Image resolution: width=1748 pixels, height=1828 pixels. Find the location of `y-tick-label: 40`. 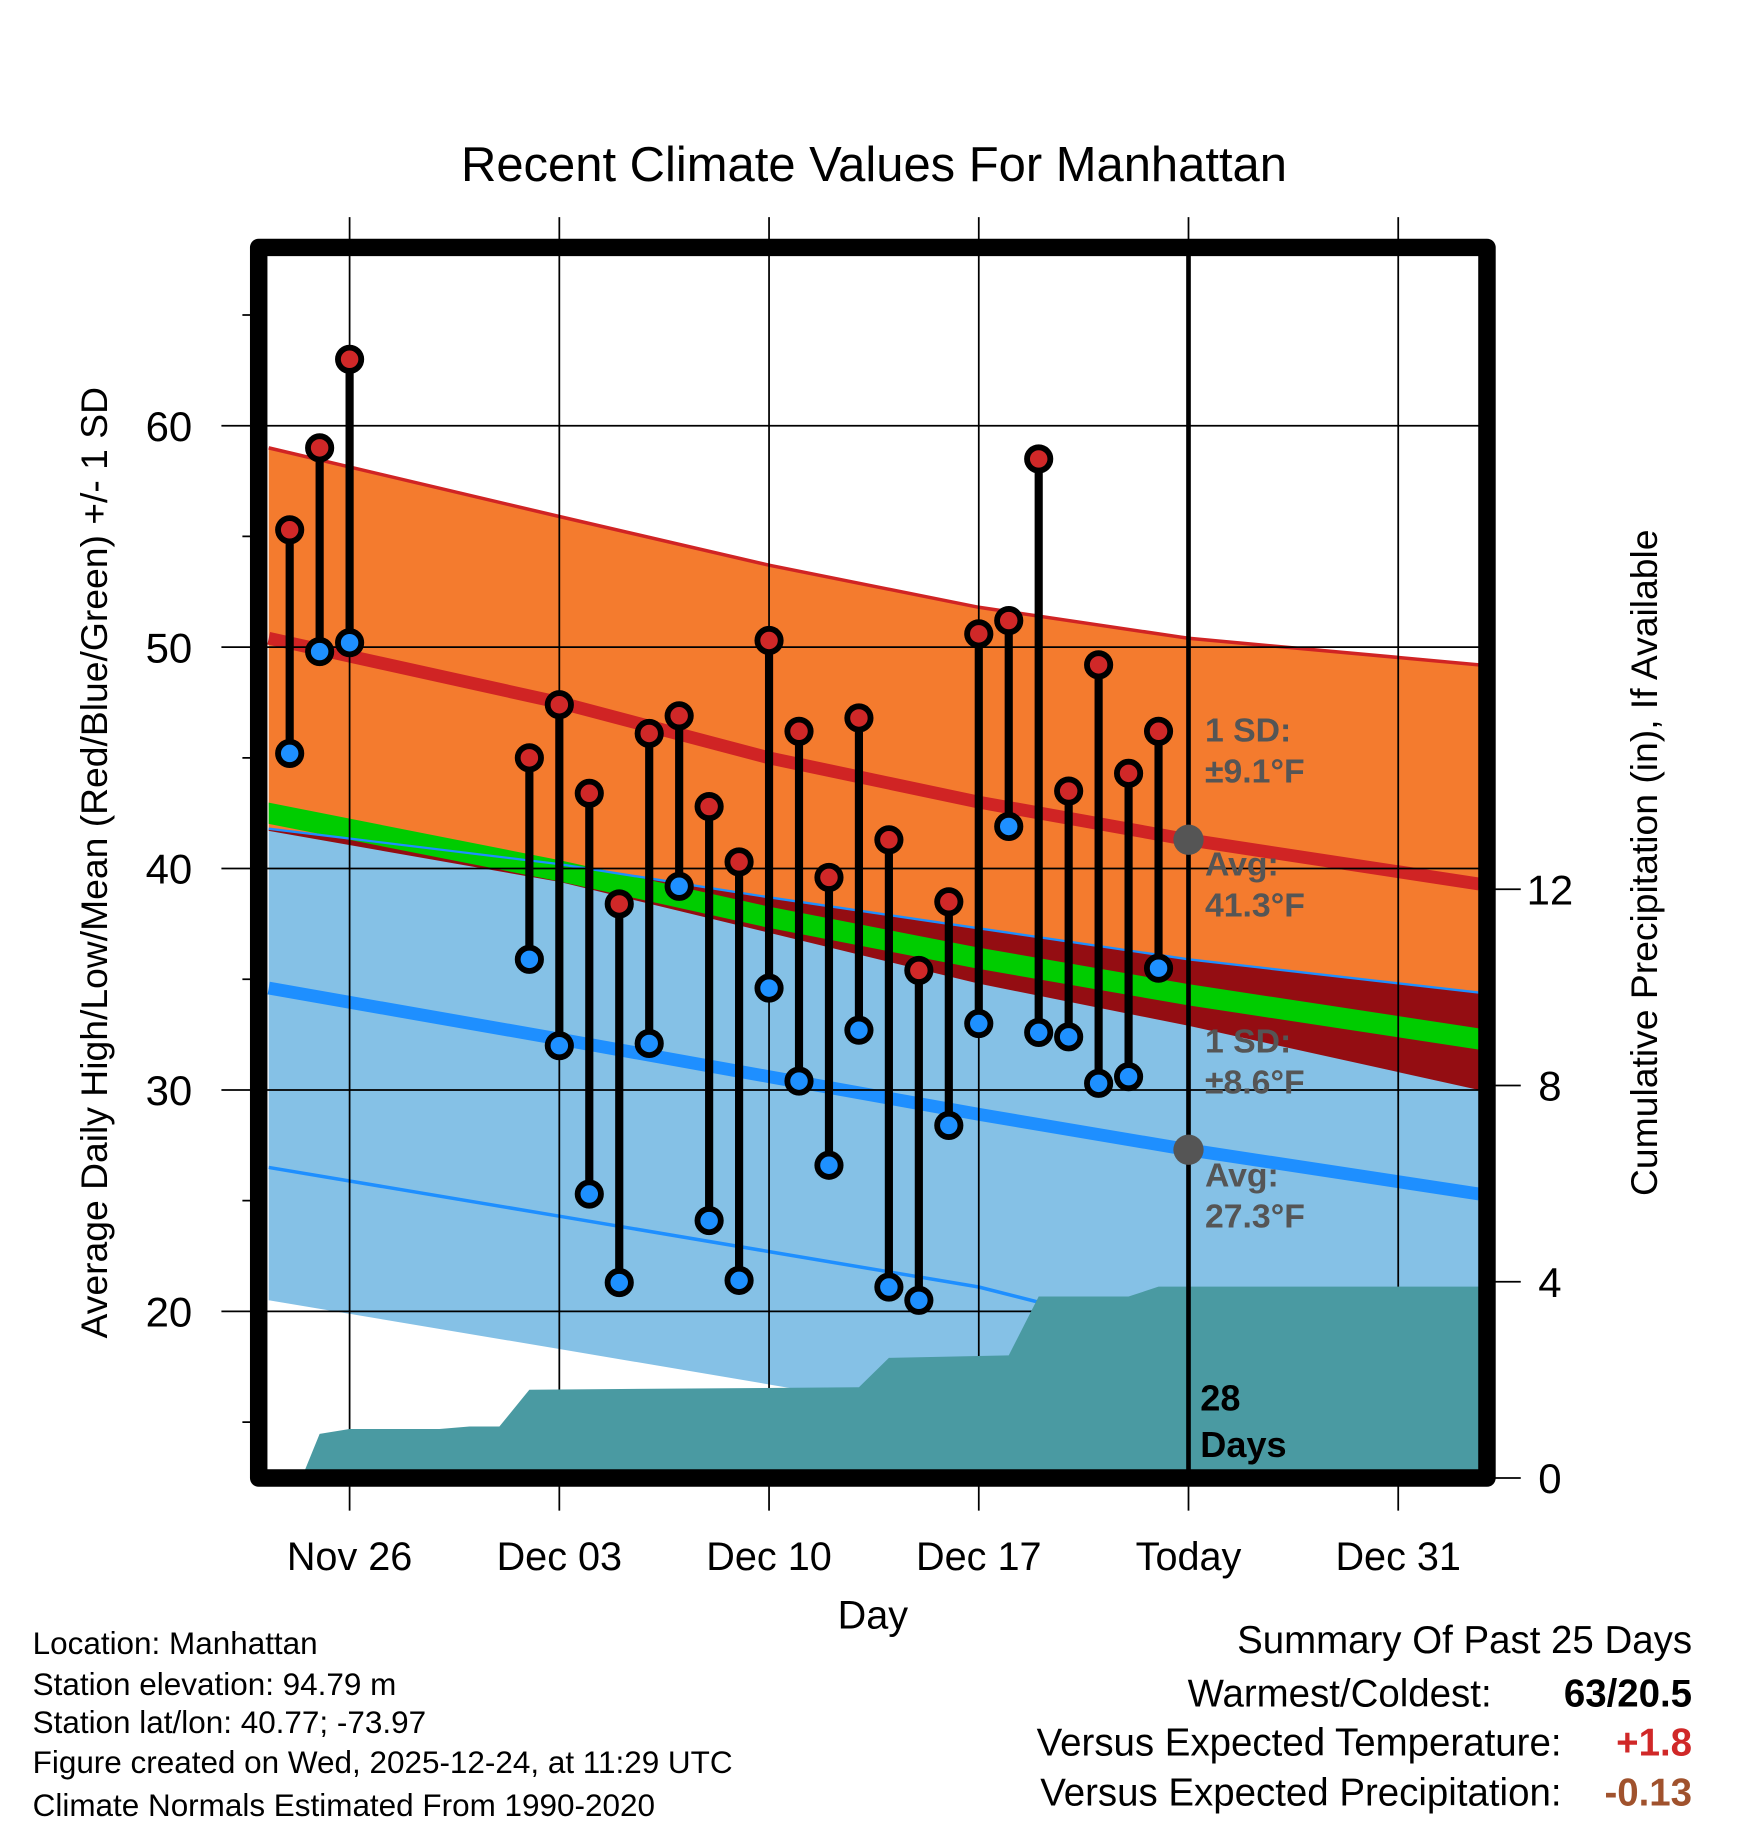

y-tick-label: 40 is located at coordinates (169, 869).